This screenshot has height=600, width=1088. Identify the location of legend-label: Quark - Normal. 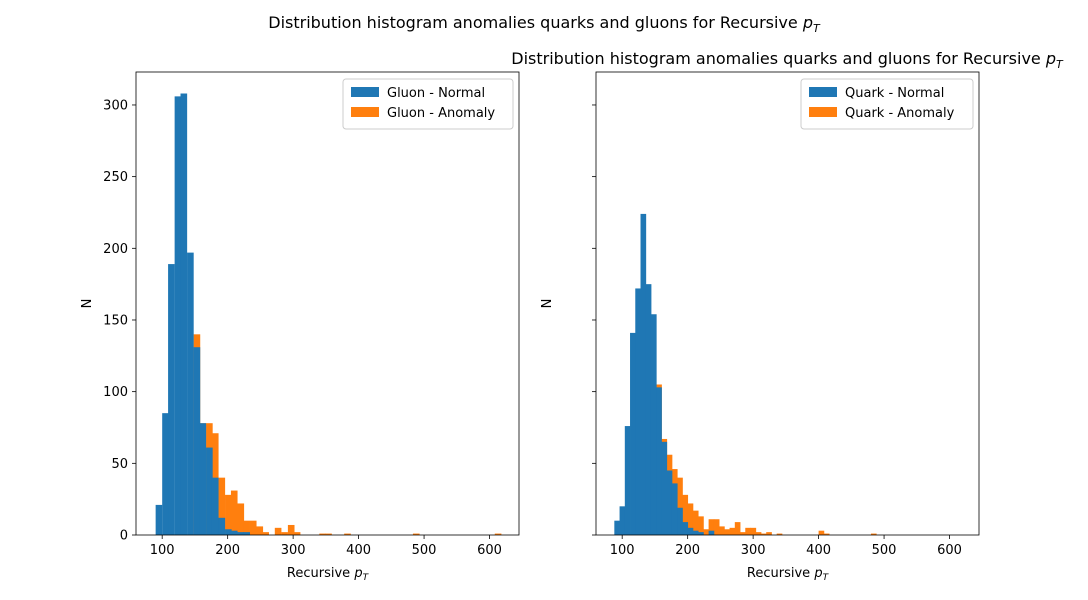
(894, 93).